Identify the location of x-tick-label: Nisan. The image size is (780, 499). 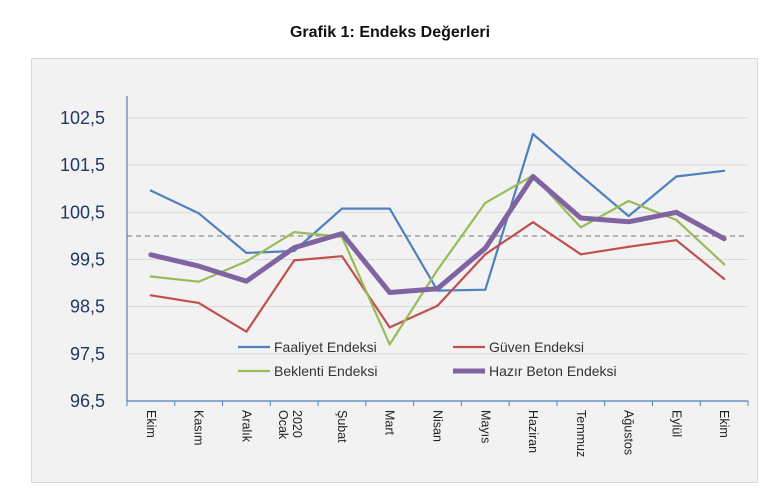
(438, 426).